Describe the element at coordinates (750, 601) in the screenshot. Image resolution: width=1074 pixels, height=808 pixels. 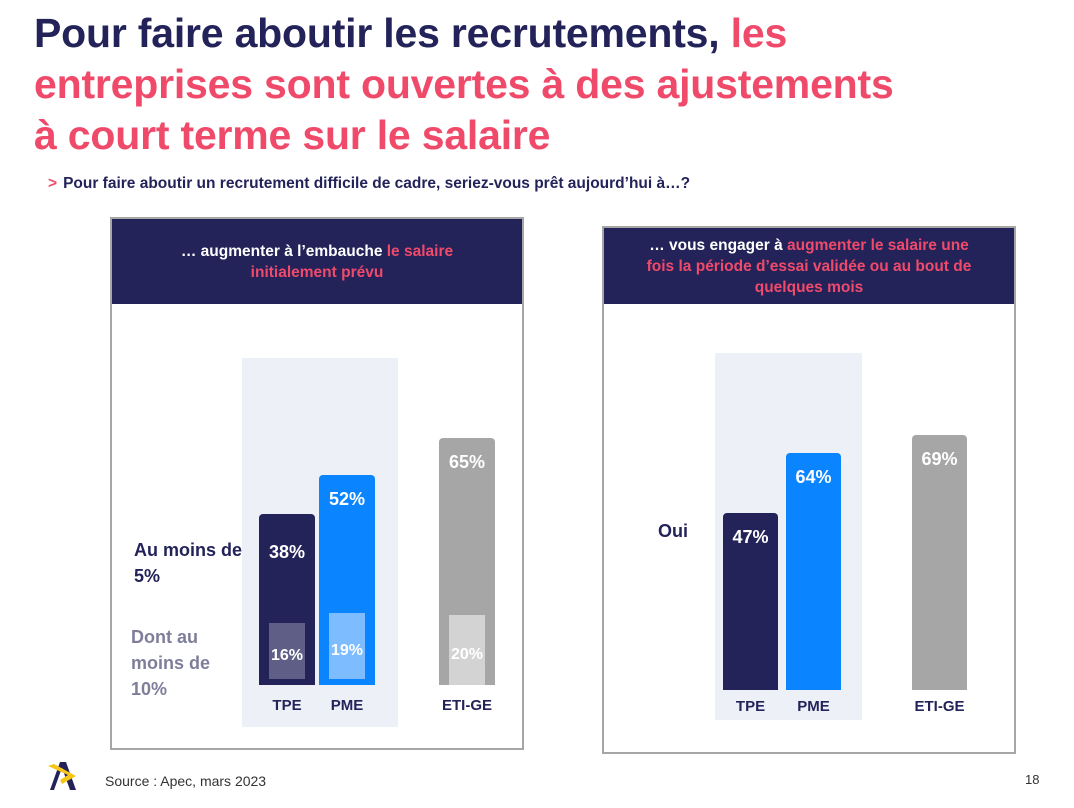
I see `bar-tpe: 47%` at that location.